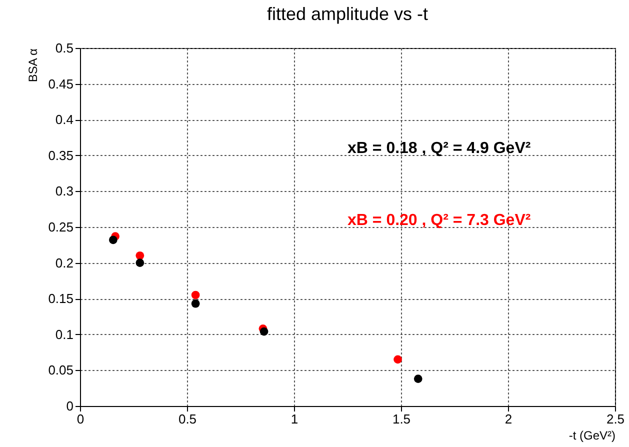 This screenshot has height=447, width=629. What do you see at coordinates (61, 84) in the screenshot?
I see `y-tick-label: 0.45` at bounding box center [61, 84].